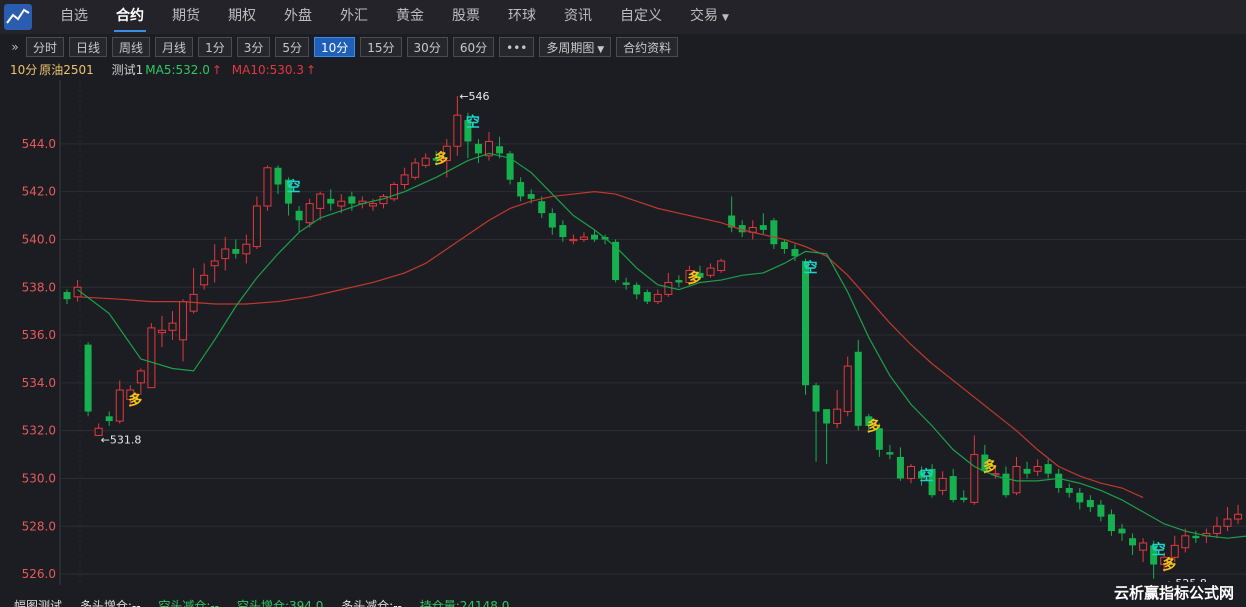 The height and width of the screenshot is (607, 1246). What do you see at coordinates (1186, 581) in the screenshot?
I see `extreme-value-label: ←525.8` at bounding box center [1186, 581].